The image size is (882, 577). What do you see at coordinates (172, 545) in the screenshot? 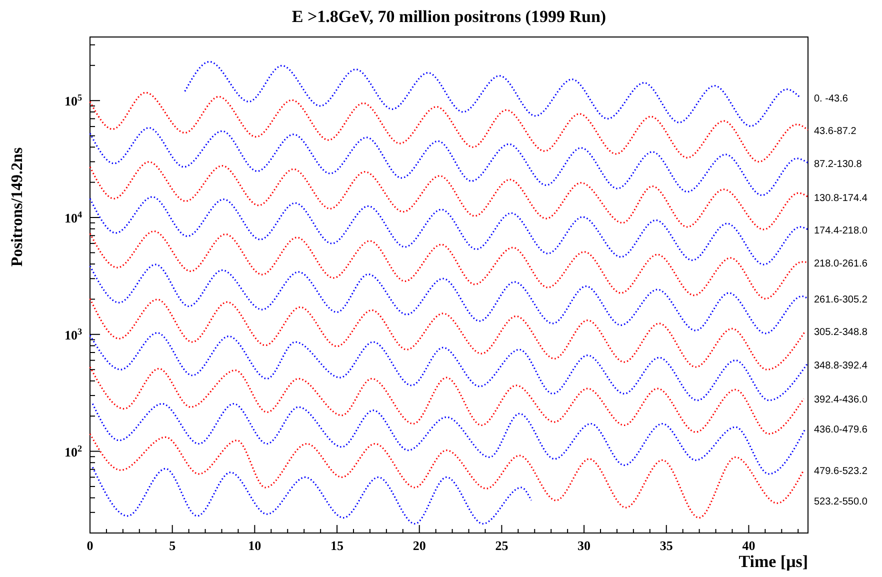
I see `x-tick-label: 5` at bounding box center [172, 545].